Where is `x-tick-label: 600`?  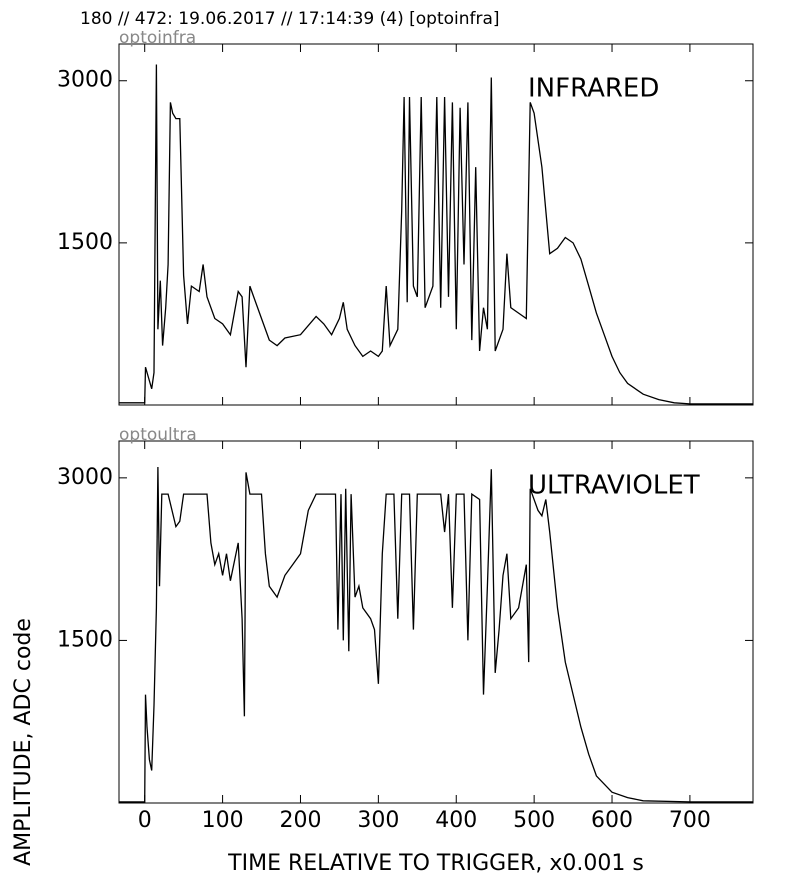
x-tick-label: 600 is located at coordinates (612, 820).